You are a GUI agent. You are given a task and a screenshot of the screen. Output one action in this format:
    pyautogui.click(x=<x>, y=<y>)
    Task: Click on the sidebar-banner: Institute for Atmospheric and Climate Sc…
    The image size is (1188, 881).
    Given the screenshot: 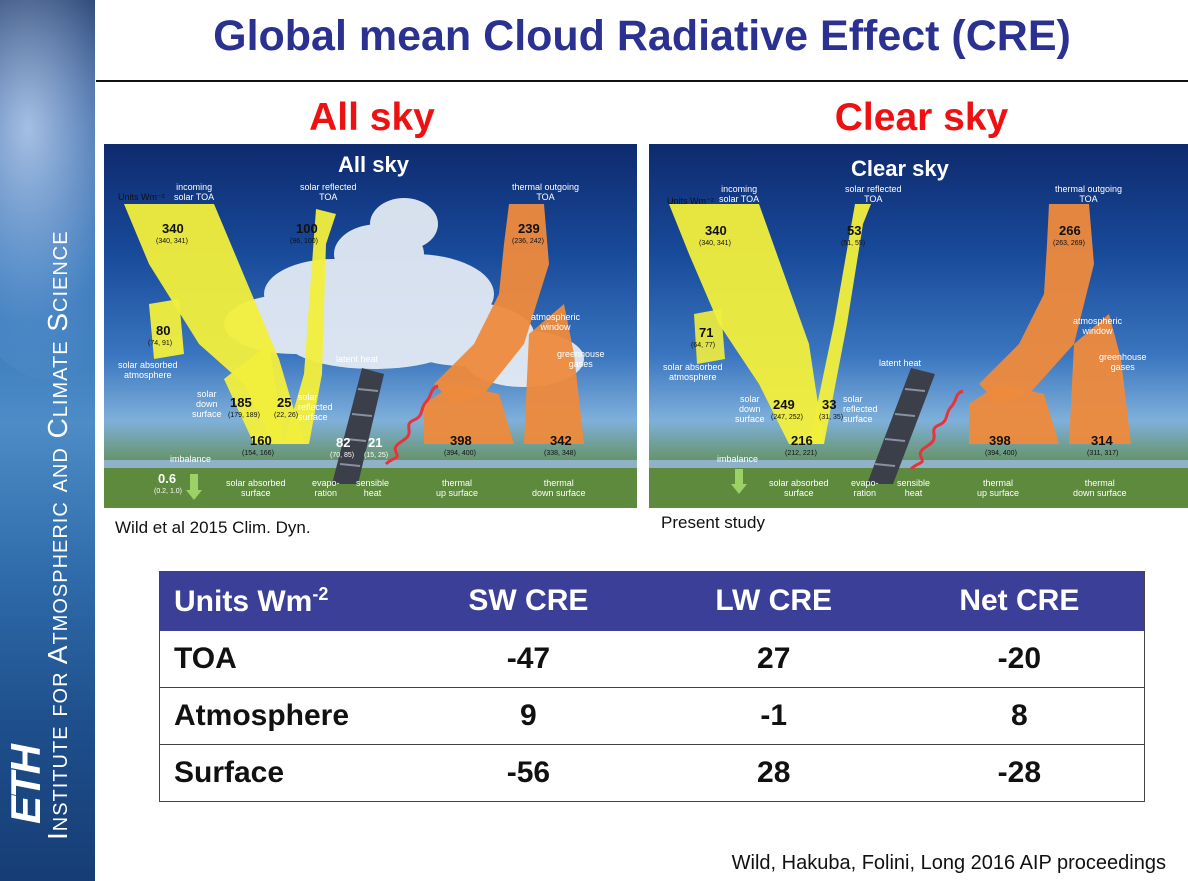 What is the action you would take?
    pyautogui.click(x=47, y=440)
    